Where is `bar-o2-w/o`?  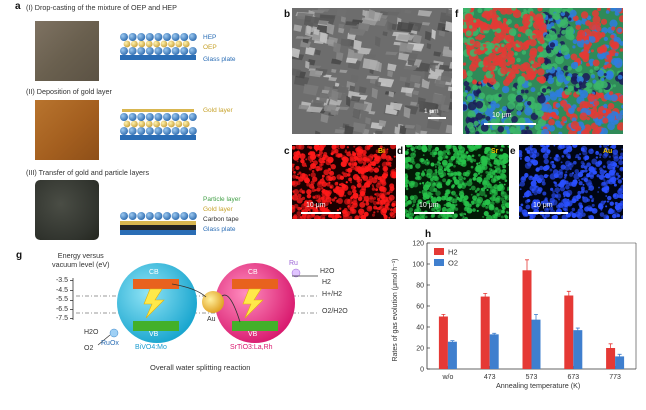
bar-o2-w/o is located at coordinates (452, 355).